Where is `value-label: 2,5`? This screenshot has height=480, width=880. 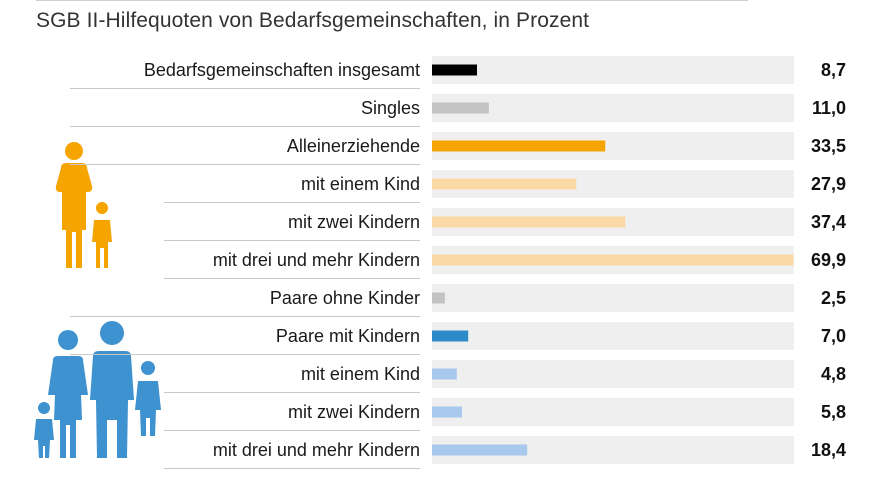 value-label: 2,5 is located at coordinates (833, 298).